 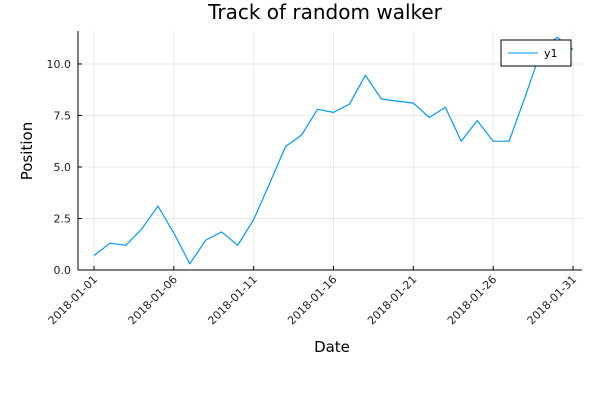 What do you see at coordinates (63, 115) in the screenshot?
I see `y-tick-label: 7.5` at bounding box center [63, 115].